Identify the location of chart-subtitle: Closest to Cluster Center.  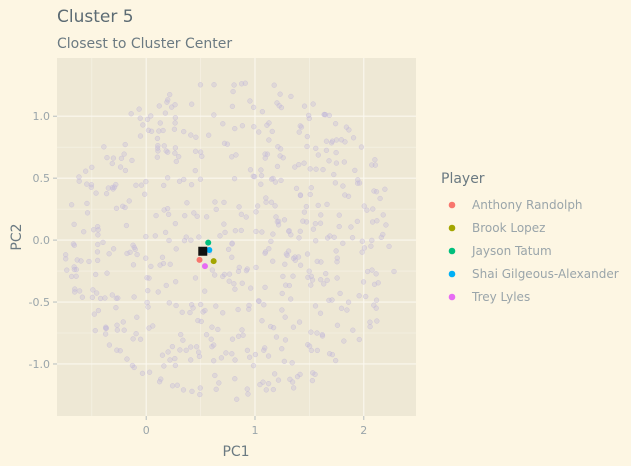
(144, 44).